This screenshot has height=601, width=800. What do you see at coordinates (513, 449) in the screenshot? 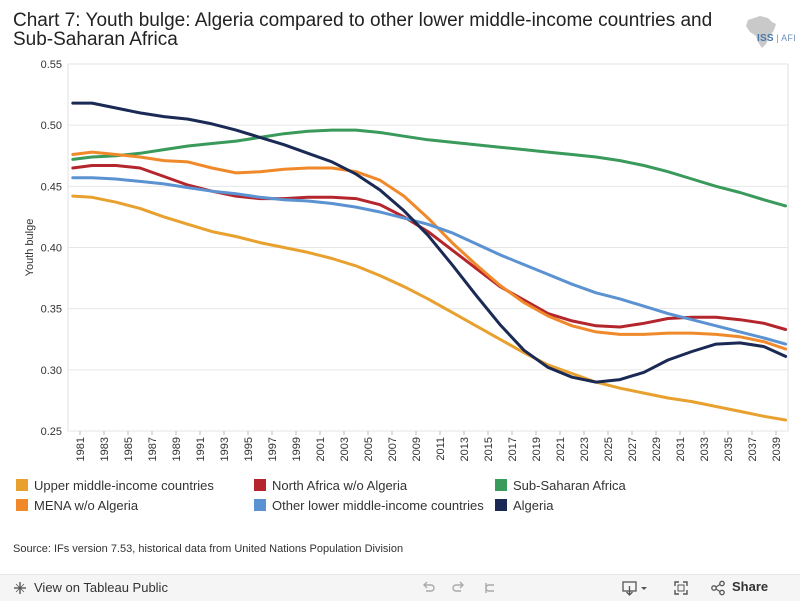
I see `x-tick-label: 2017` at bounding box center [513, 449].